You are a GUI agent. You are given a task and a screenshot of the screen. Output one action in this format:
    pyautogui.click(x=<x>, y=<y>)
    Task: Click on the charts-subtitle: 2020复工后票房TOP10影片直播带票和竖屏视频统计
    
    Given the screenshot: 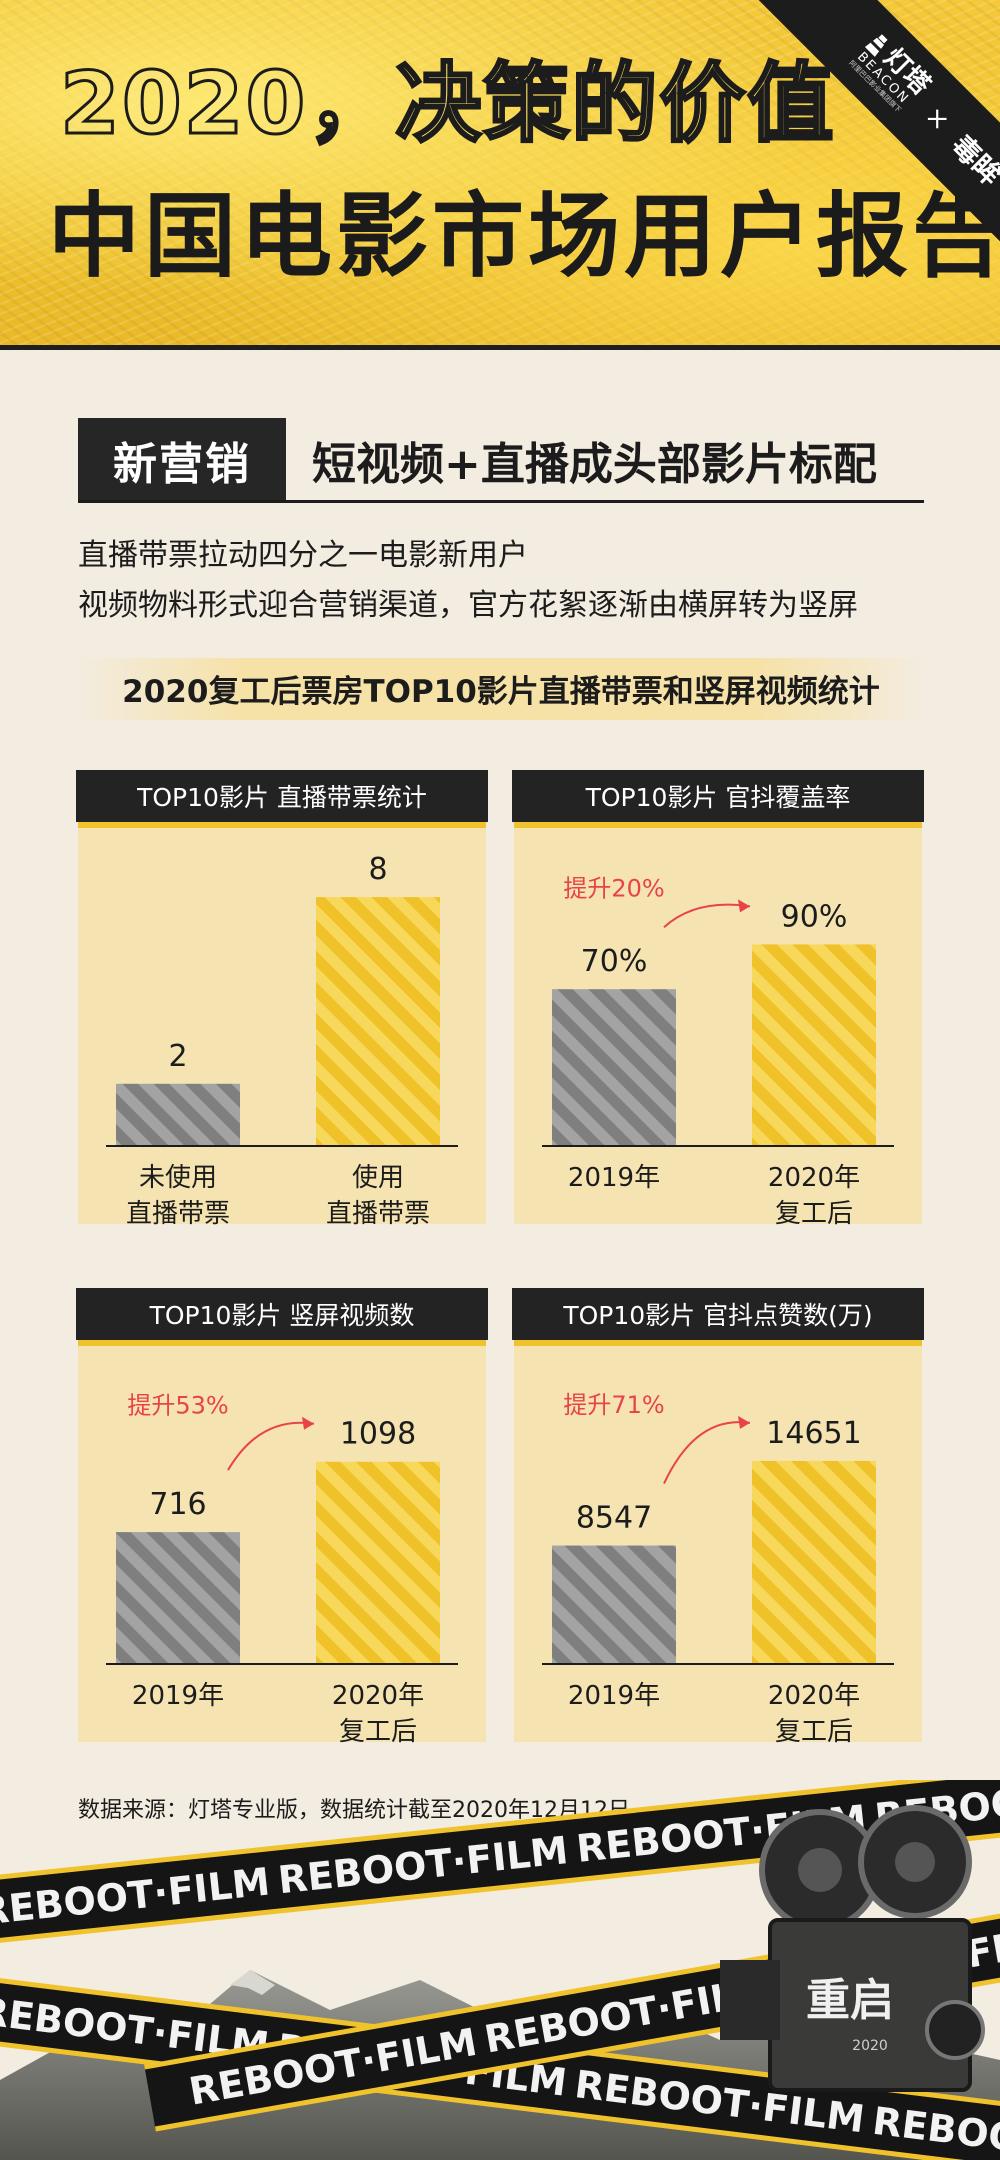 What is the action you would take?
    pyautogui.click(x=501, y=692)
    